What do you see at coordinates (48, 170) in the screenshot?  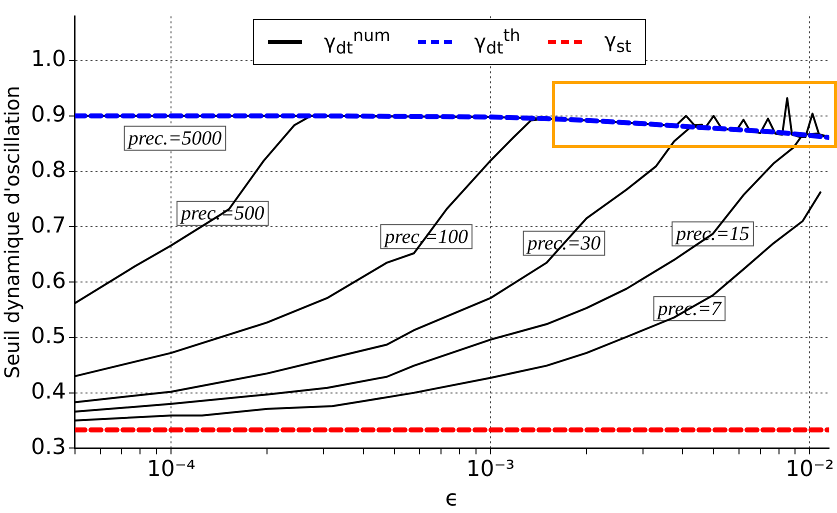 I see `y-tick-label: 0.8` at bounding box center [48, 170].